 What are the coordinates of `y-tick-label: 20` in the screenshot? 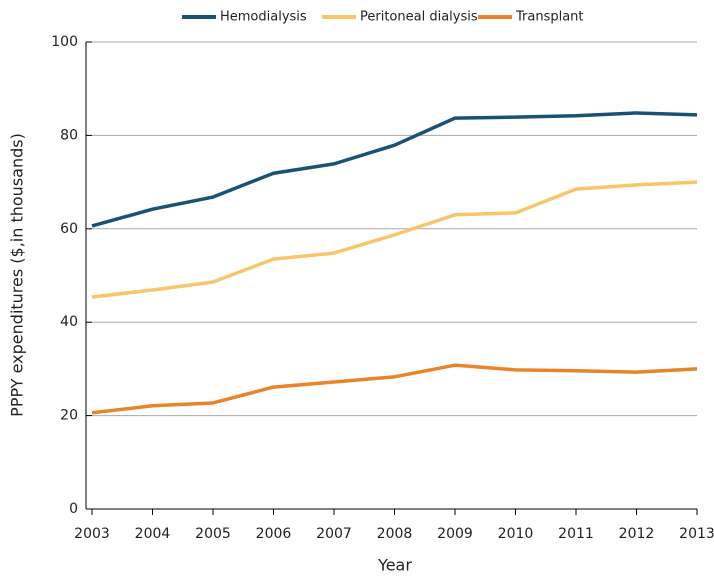 It's located at (69, 416).